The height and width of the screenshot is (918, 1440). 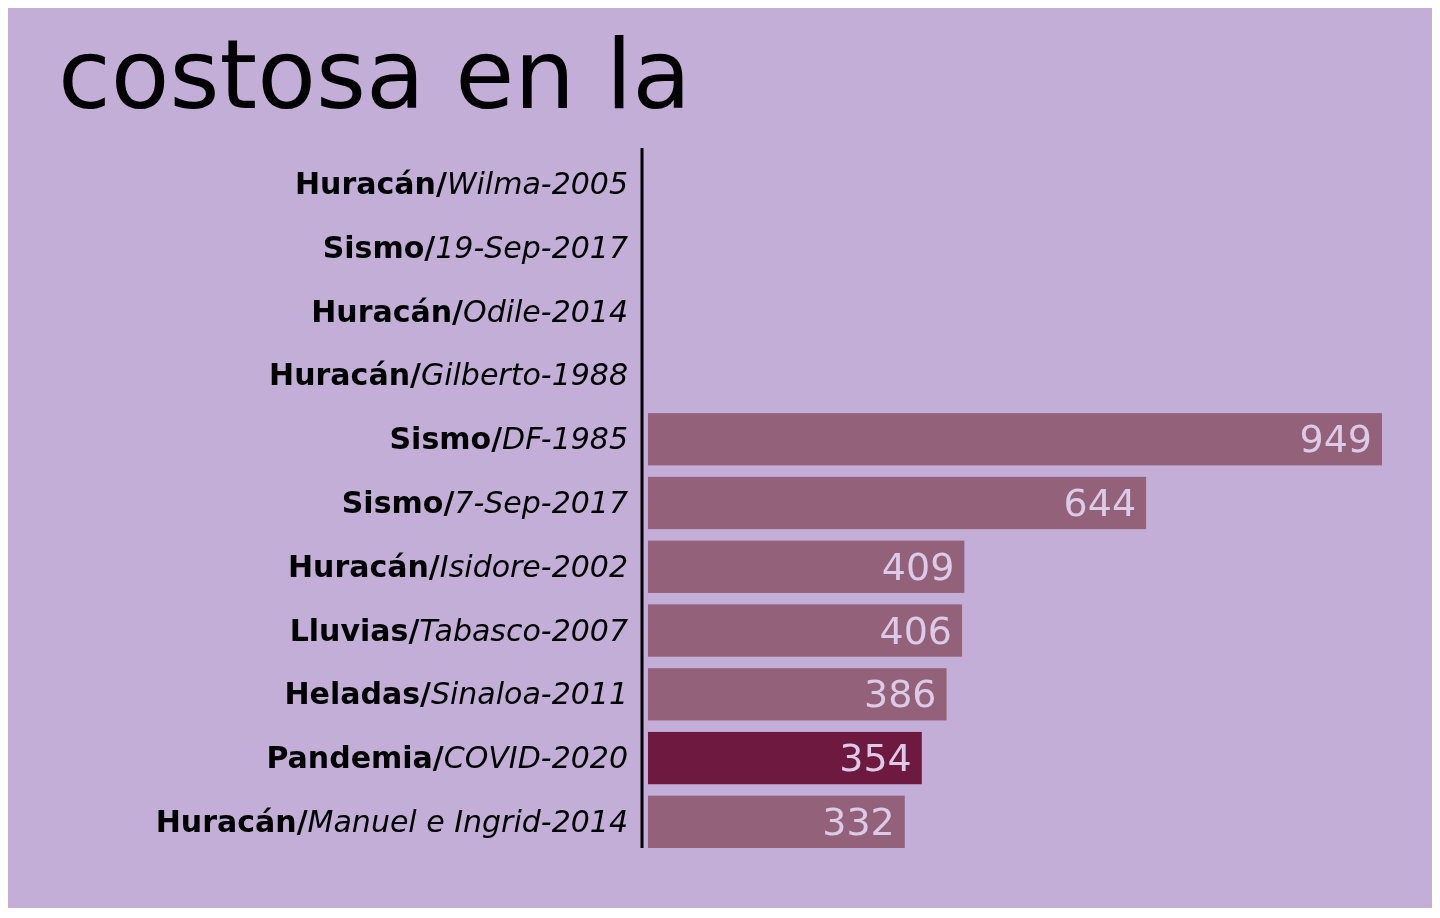 What do you see at coordinates (858, 821) in the screenshot?
I see `data-label: 332` at bounding box center [858, 821].